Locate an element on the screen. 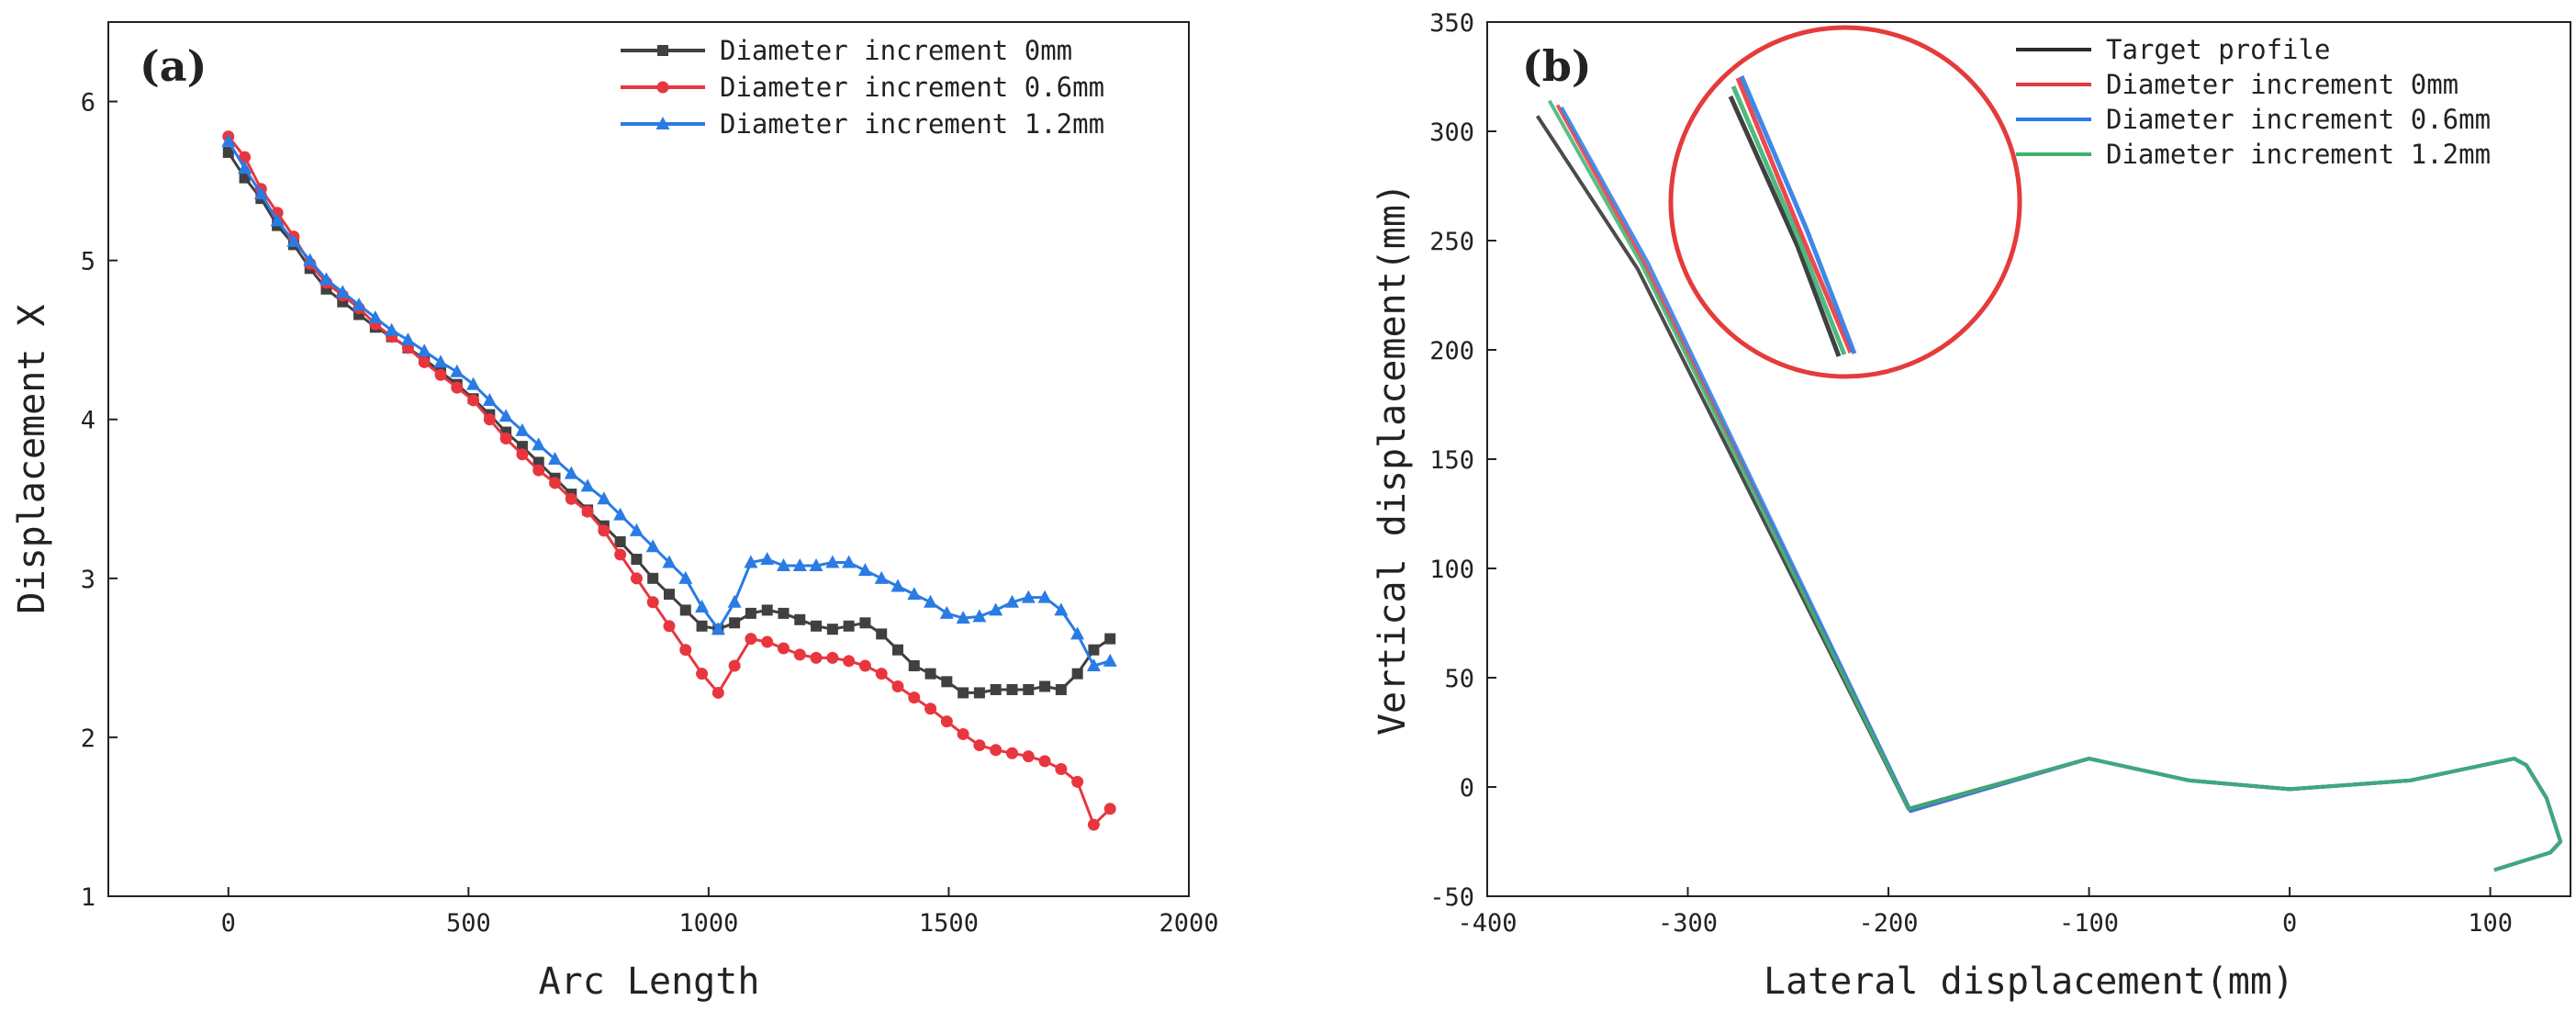 The height and width of the screenshot is (1034, 2576). panel-b-y-tick-label: 50 is located at coordinates (1459, 679).